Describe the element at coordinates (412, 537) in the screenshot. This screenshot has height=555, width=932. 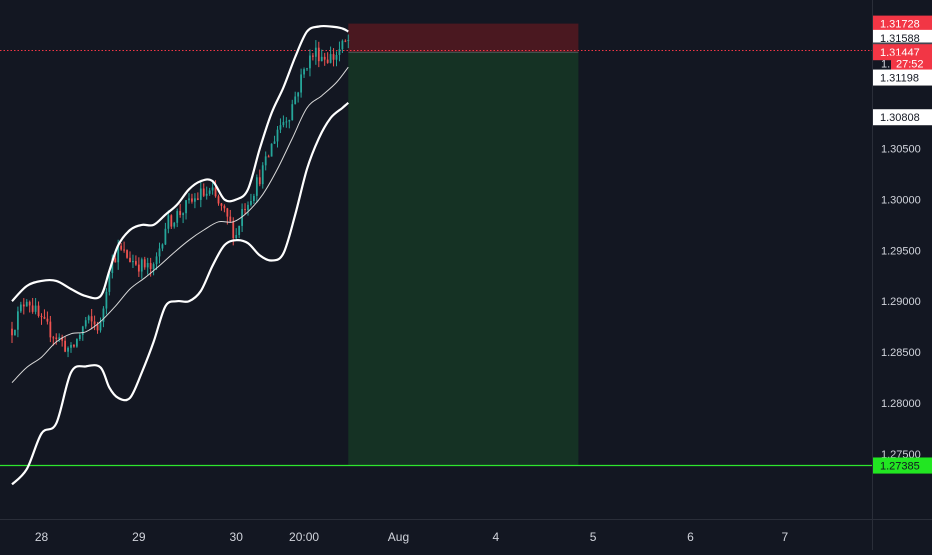
I see `time-axis: 28 29 30 20:00 Aug 4 5 6 7` at that location.